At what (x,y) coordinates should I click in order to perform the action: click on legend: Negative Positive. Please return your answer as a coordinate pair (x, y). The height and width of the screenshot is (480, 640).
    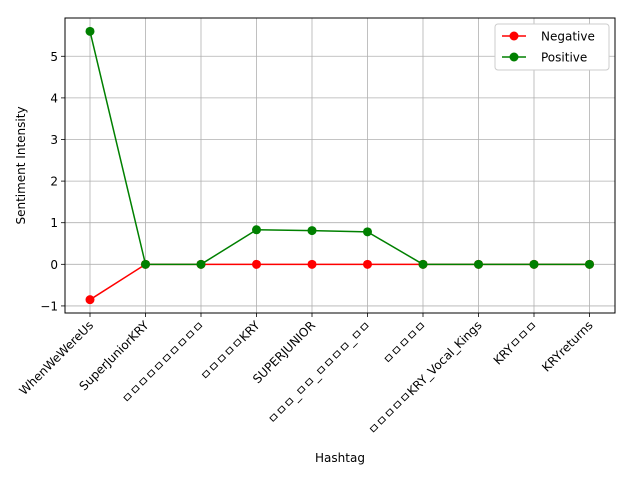
    Looking at the image, I should click on (552, 47).